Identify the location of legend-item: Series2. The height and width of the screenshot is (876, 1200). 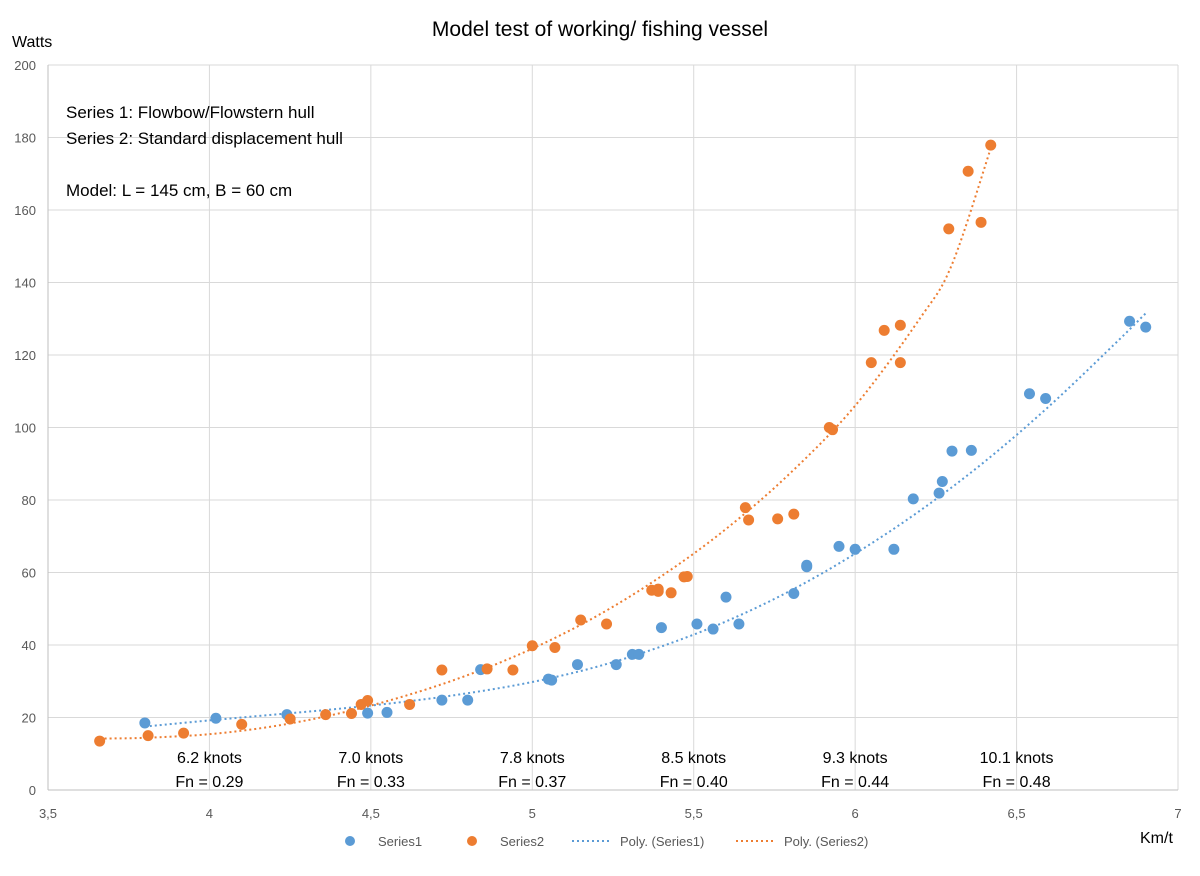
(505, 841).